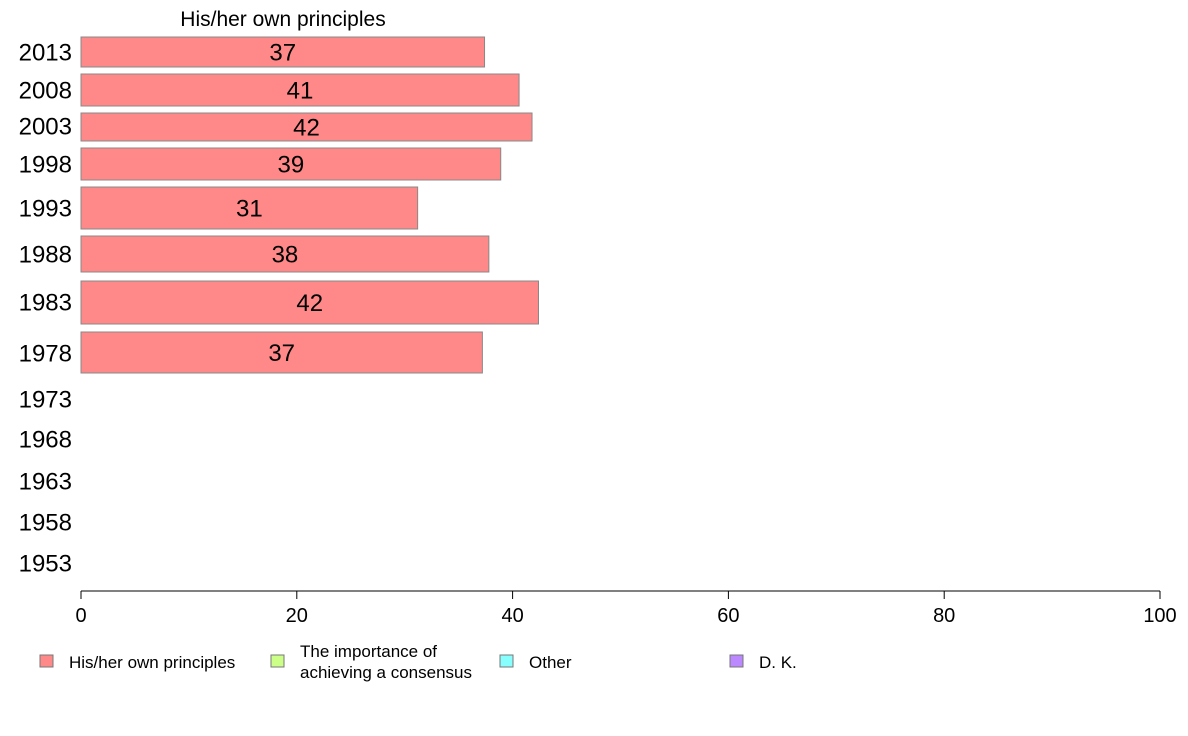  I want to click on legend-item: D. K., so click(763, 662).